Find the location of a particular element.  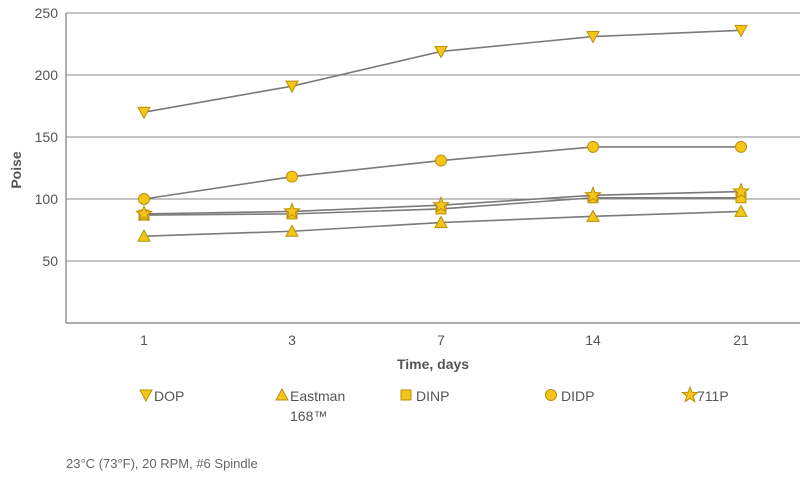

legend-label-dinp: DINP is located at coordinates (432, 396).